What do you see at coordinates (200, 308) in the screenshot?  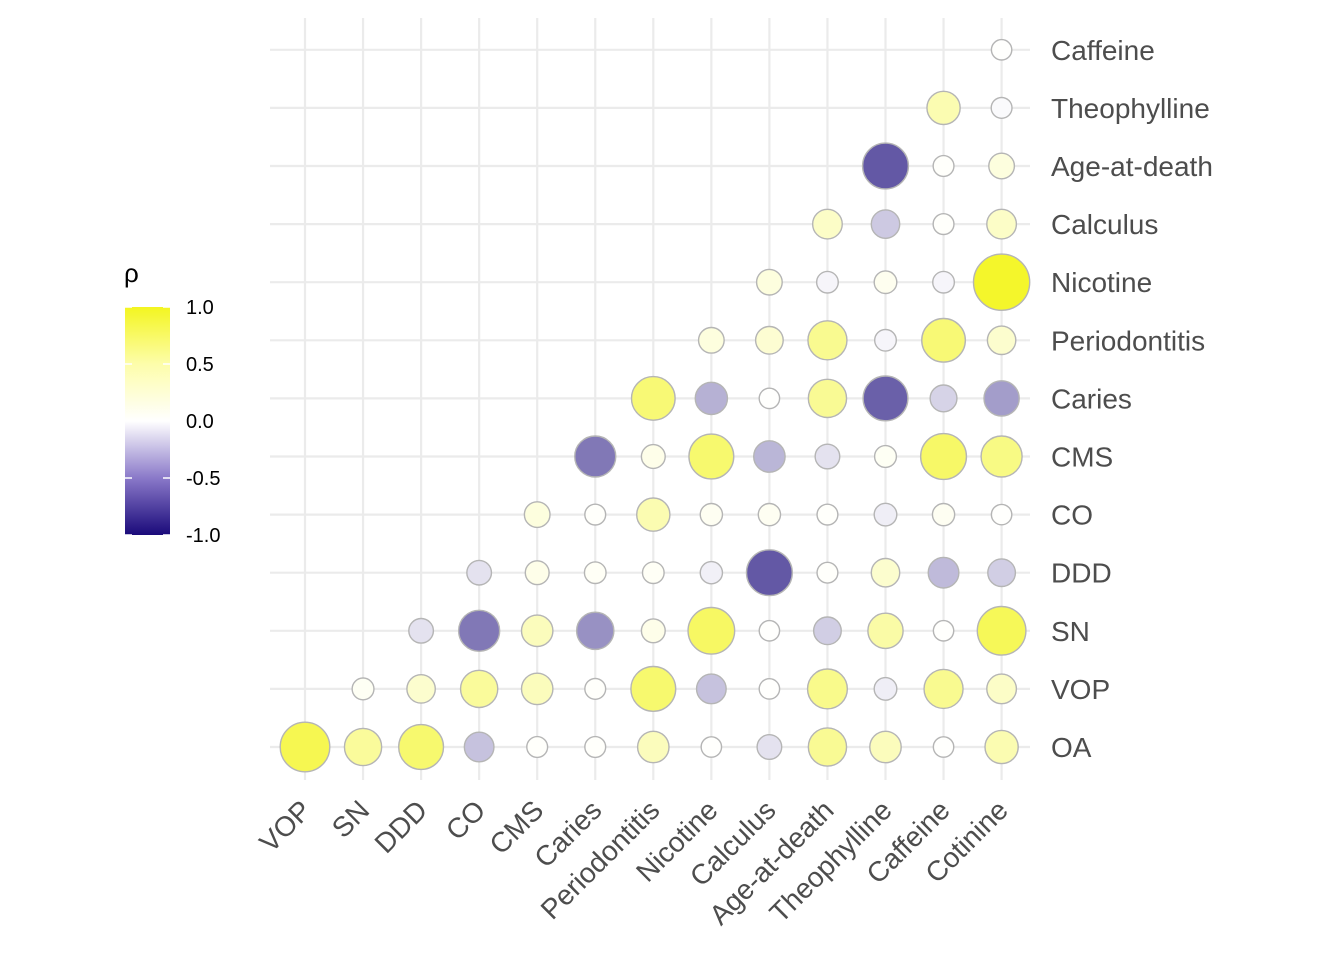 I see `legend-tick-label: 1.0` at bounding box center [200, 308].